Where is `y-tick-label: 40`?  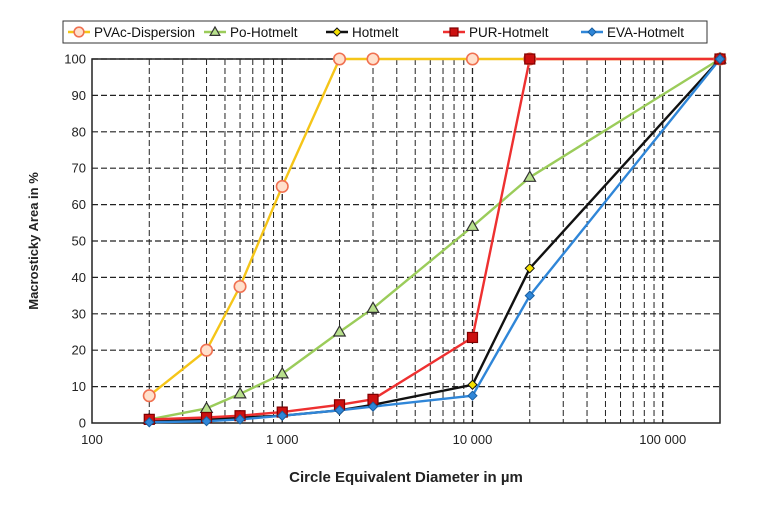 y-tick-label: 40 is located at coordinates (79, 277).